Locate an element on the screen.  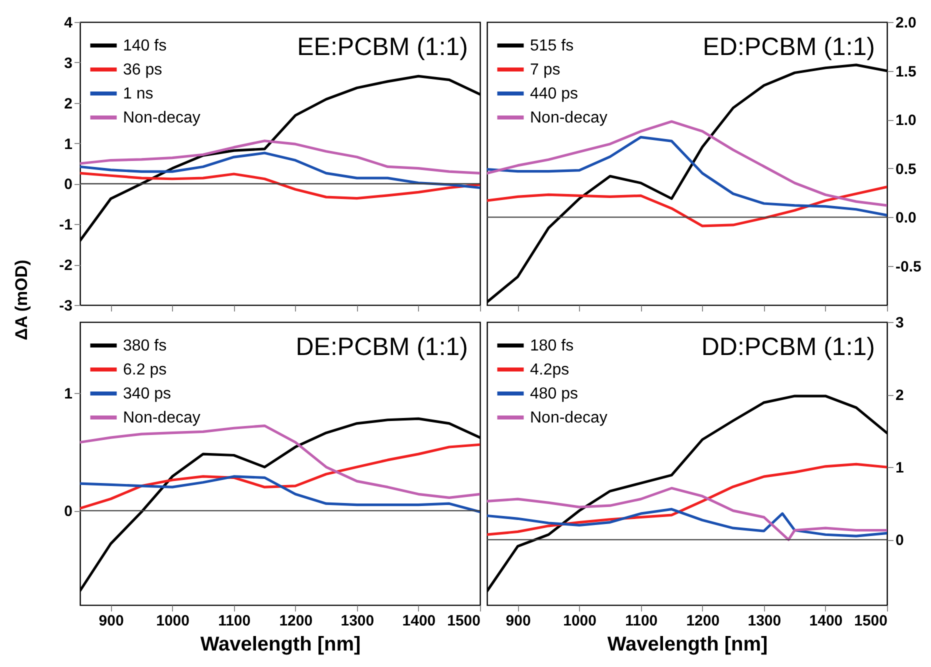
y-tick-label: 0.5 is located at coordinates (906, 169).